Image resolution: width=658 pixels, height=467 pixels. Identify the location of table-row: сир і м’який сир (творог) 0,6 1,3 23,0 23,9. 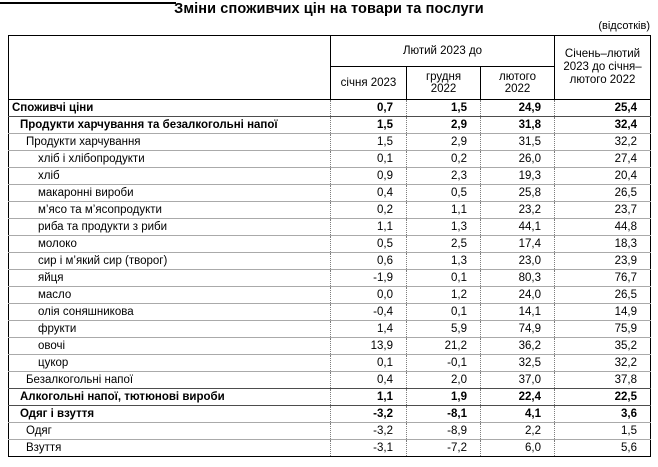
(329, 261).